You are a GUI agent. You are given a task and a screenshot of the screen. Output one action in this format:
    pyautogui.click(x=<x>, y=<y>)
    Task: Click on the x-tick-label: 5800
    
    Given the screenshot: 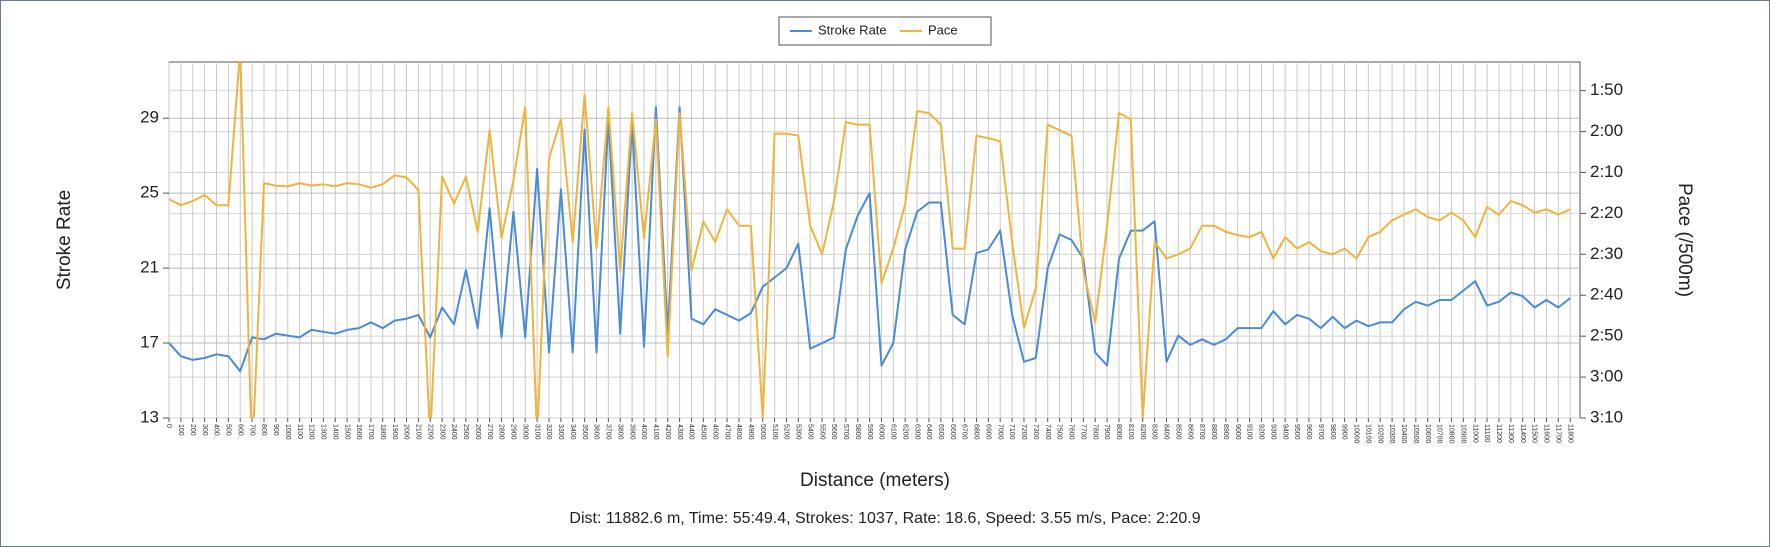 What is the action you would take?
    pyautogui.click(x=857, y=432)
    